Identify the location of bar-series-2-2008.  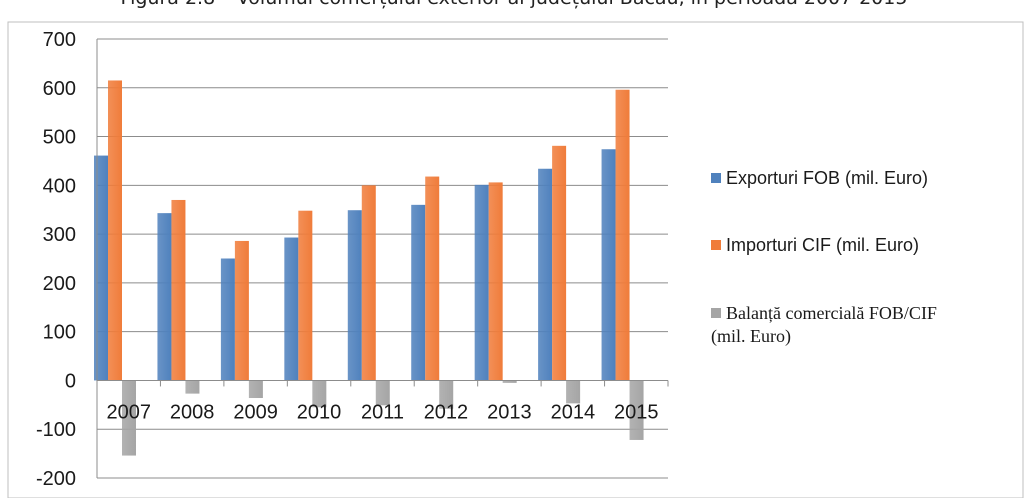
(178, 290).